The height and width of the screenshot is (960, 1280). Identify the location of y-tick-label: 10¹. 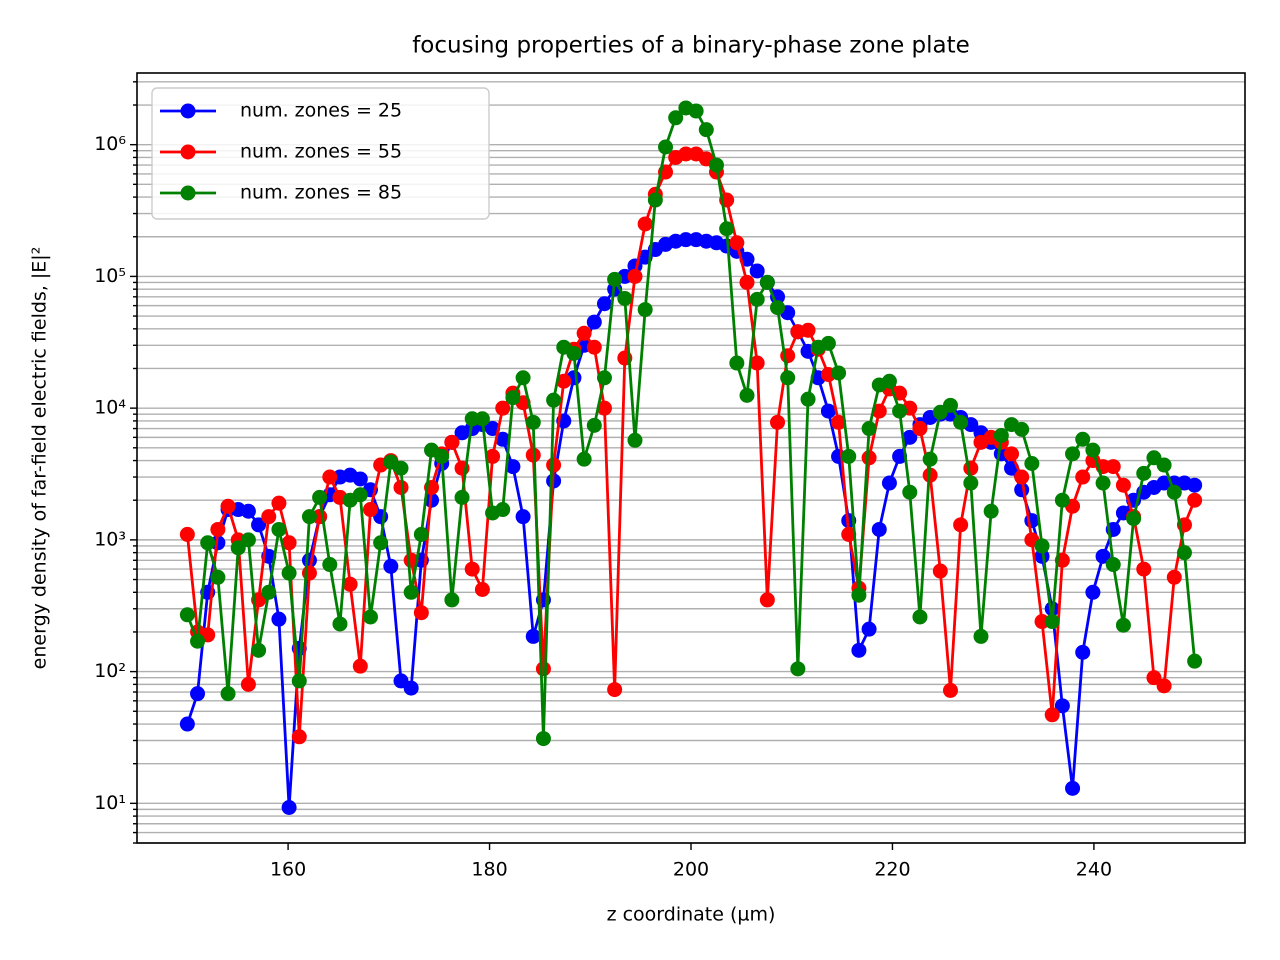
(110, 803).